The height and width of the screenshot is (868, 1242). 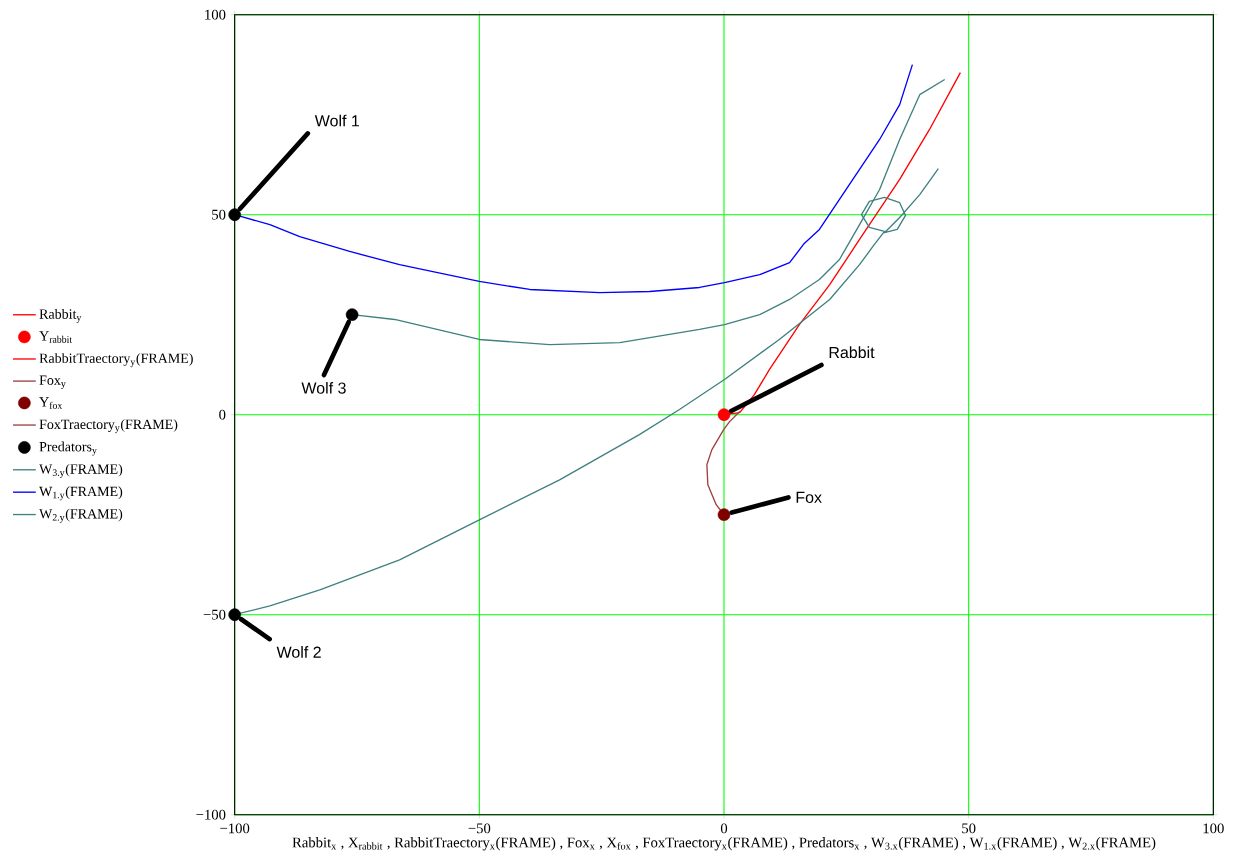 What do you see at coordinates (337, 120) in the screenshot?
I see `annotation: Wolf 1` at bounding box center [337, 120].